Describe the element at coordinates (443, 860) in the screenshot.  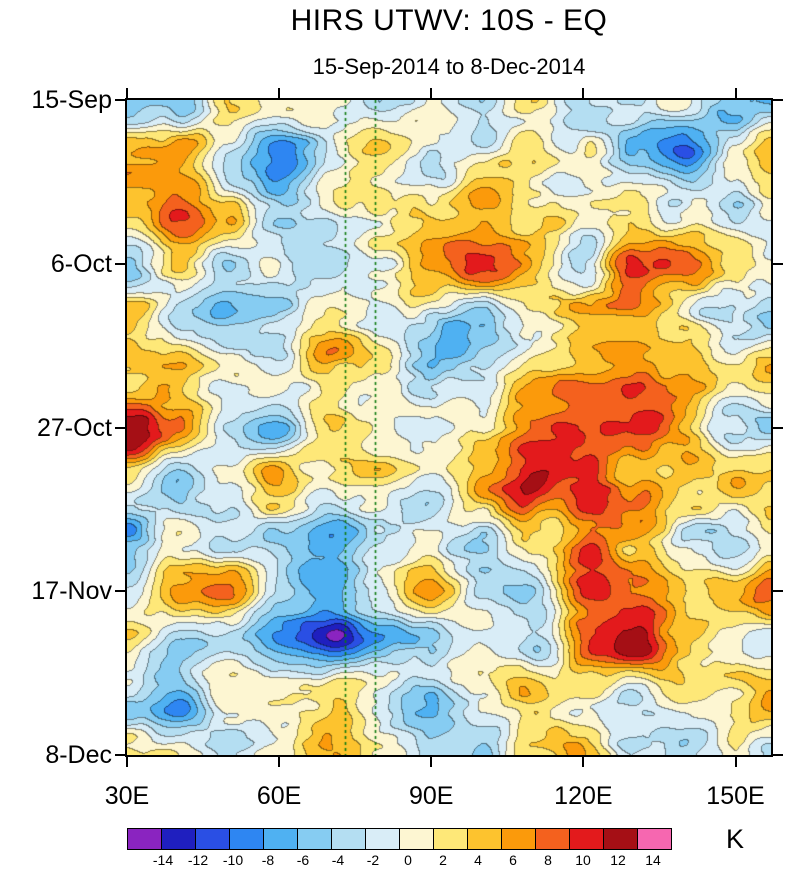
I see `colorbar-tick-label: 2` at that location.